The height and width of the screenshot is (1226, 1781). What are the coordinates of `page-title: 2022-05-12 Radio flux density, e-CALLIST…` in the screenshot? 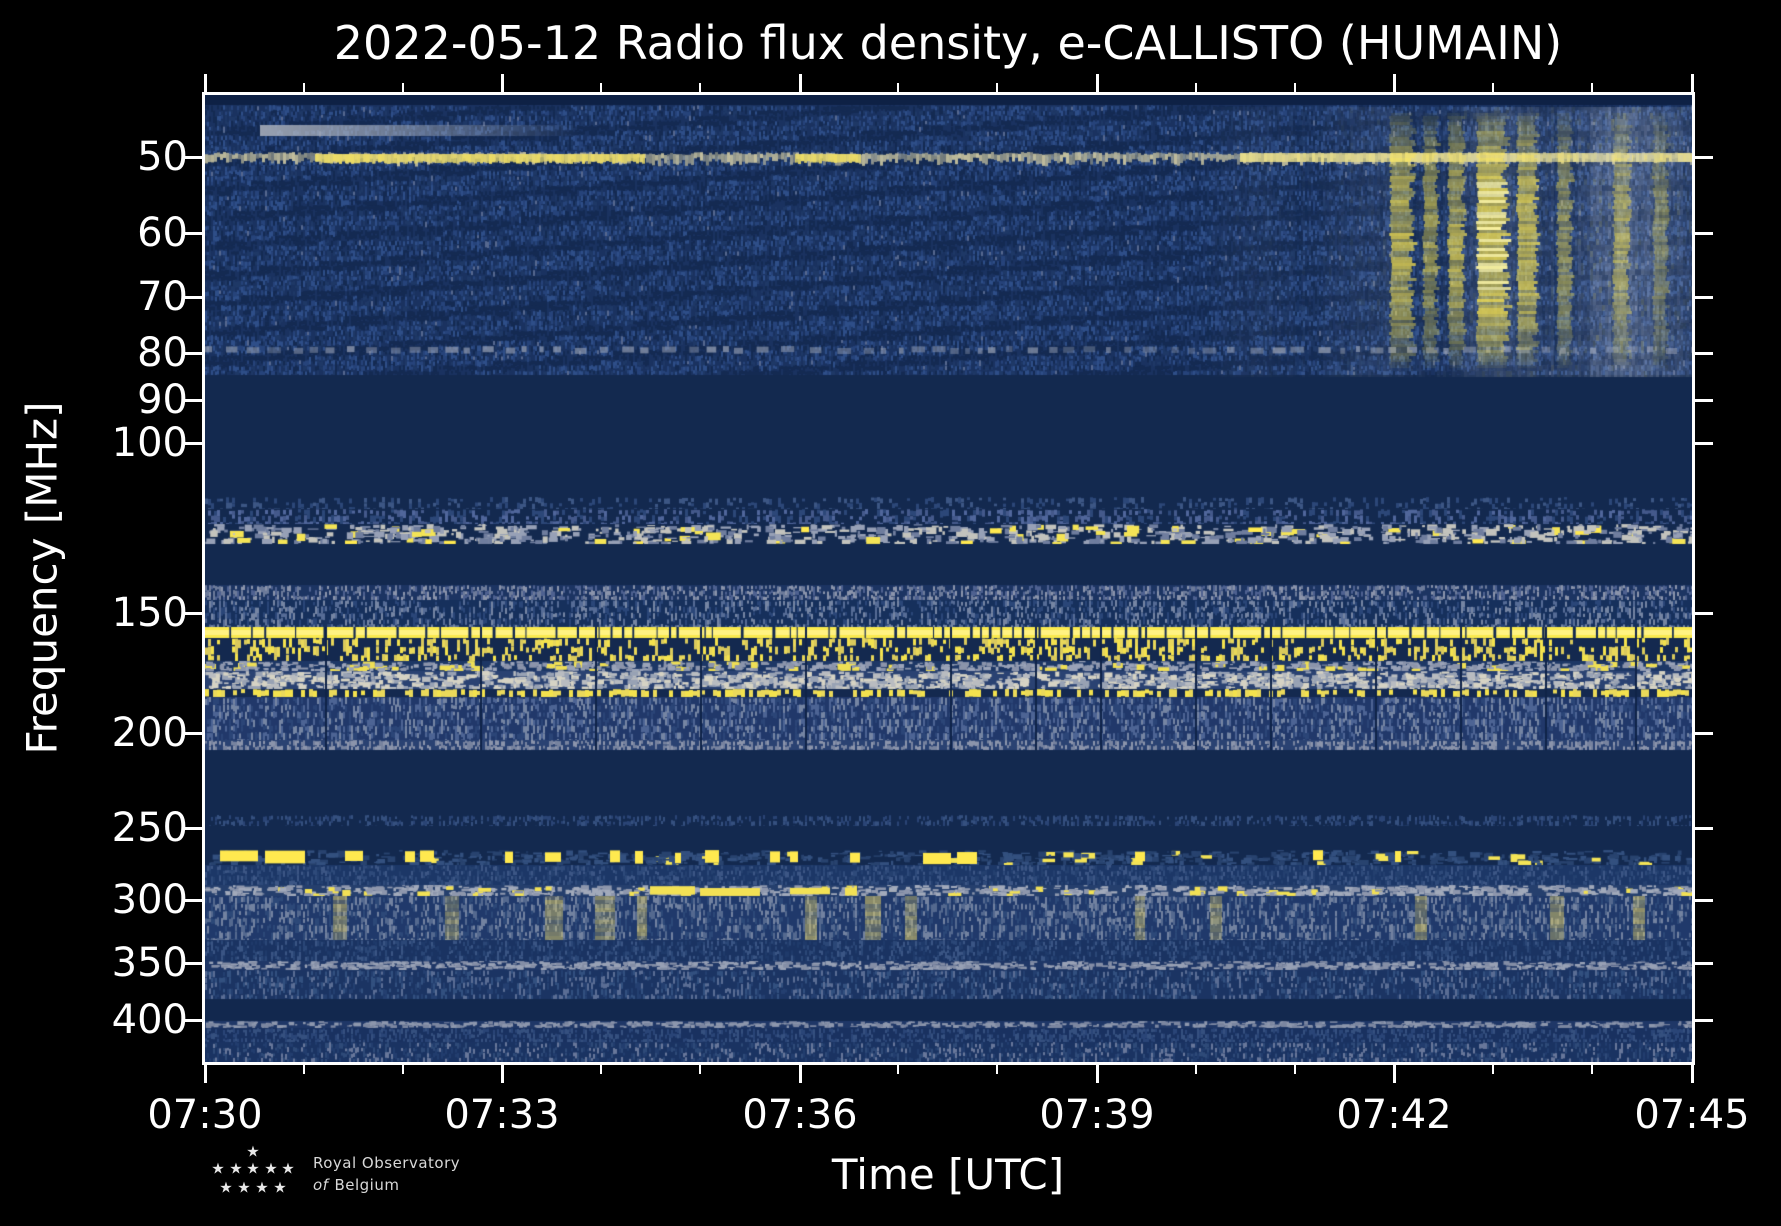 It's located at (948, 43).